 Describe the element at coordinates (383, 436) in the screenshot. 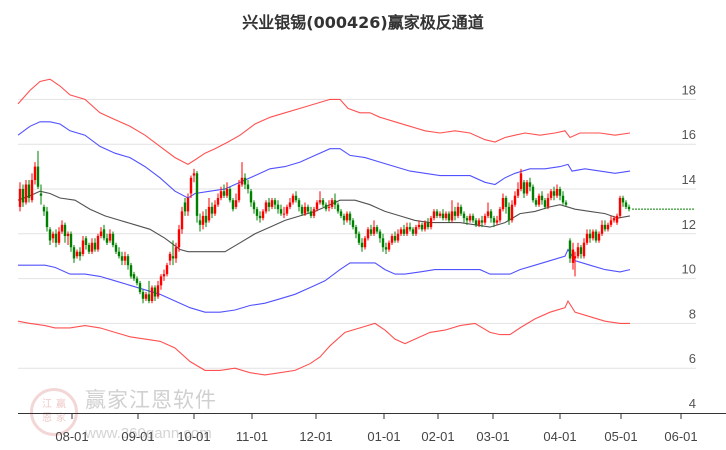

I see `x-tick-label: 01-01` at that location.